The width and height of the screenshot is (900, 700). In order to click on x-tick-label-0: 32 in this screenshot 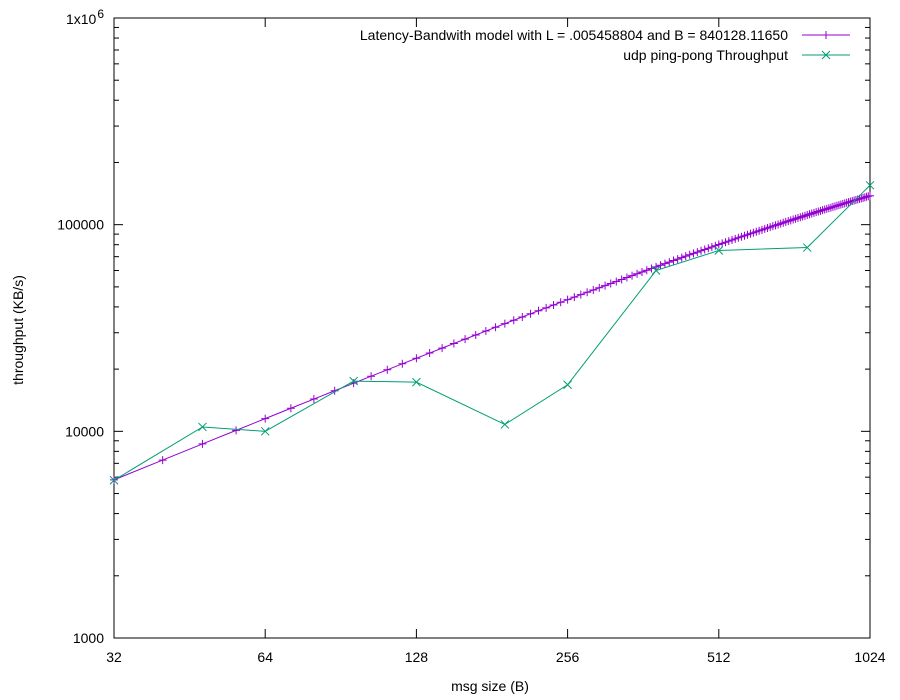, I will do `click(114, 657)`.